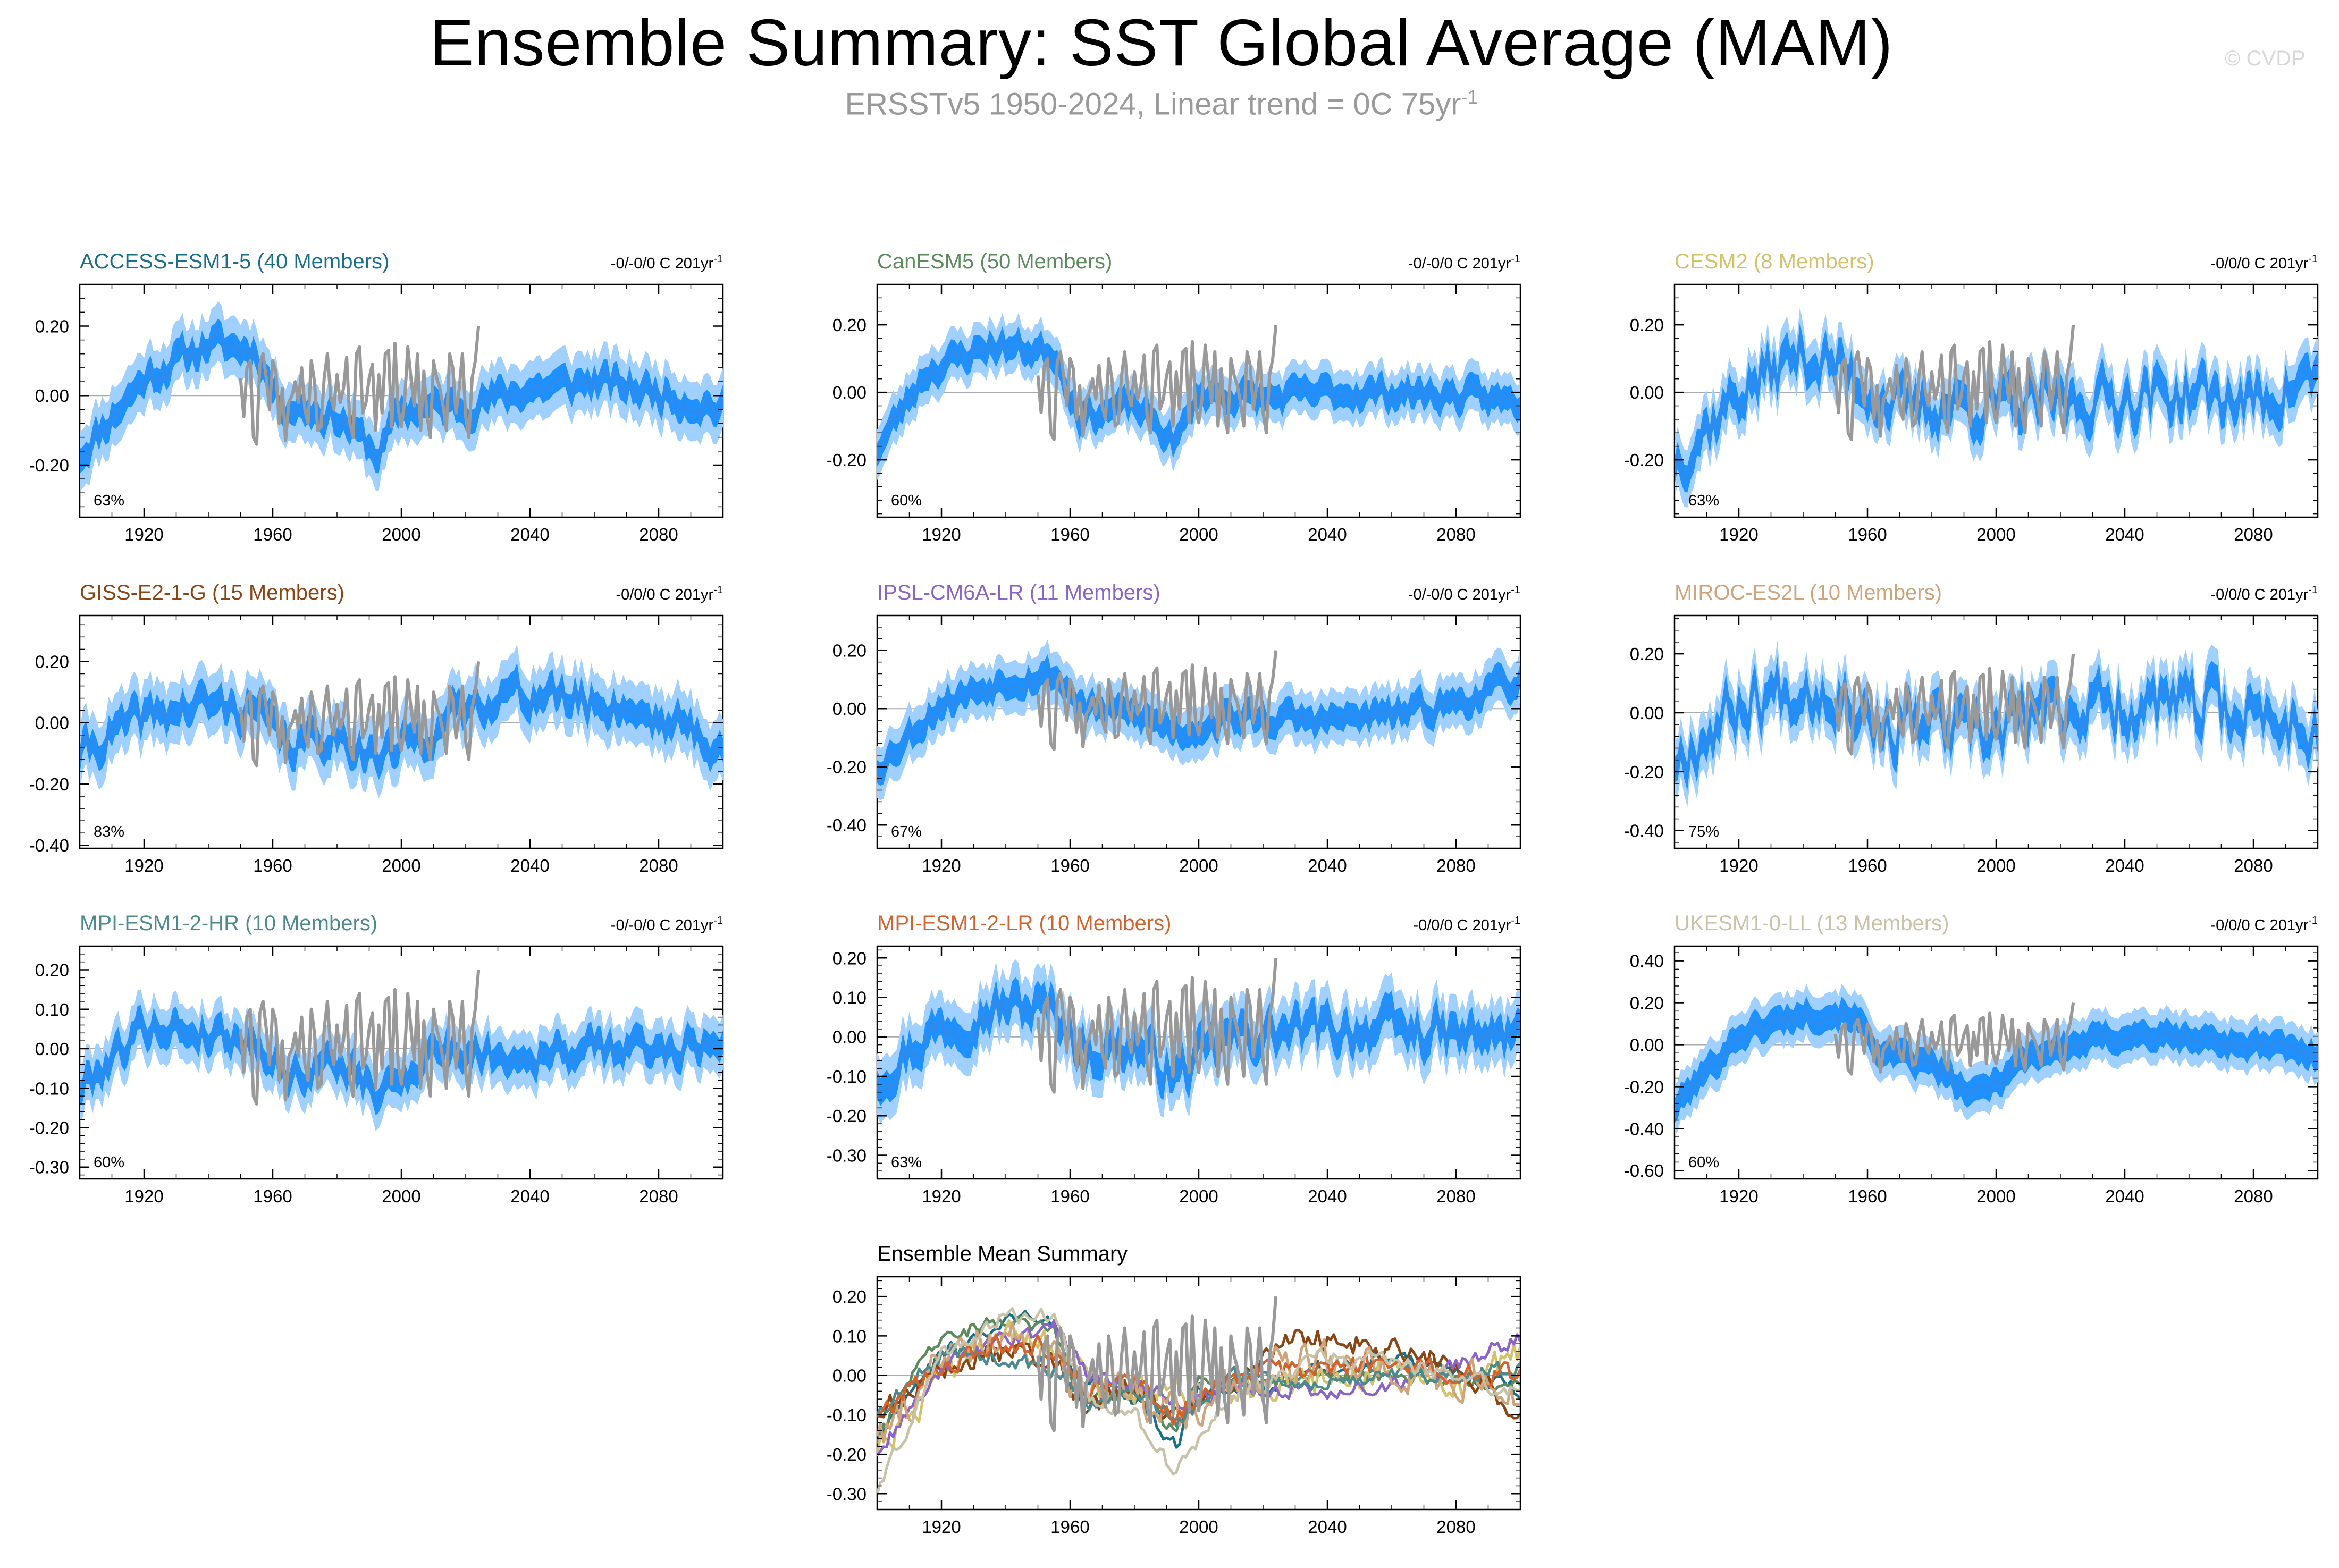  Describe the element at coordinates (1469, 97) in the screenshot. I see `subtitle-superscript: -1` at that location.